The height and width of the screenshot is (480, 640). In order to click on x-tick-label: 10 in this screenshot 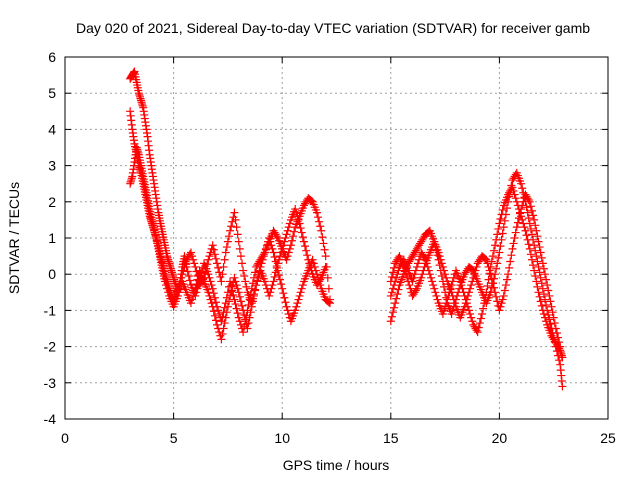, I will do `click(282, 438)`.